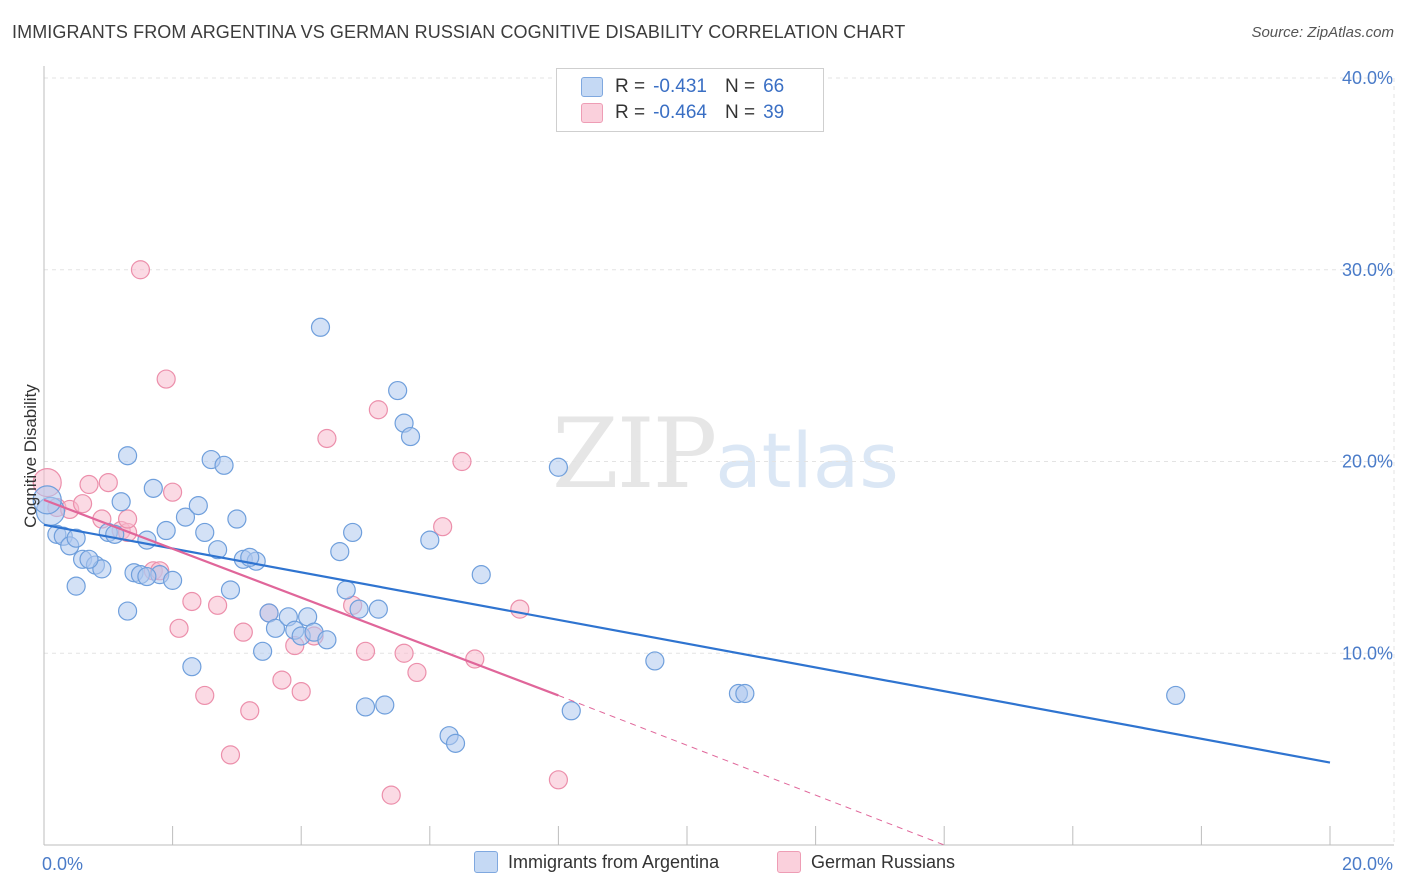 The height and width of the screenshot is (892, 1406). I want to click on y-axis-label: Cognitive Disability, so click(30, 456).